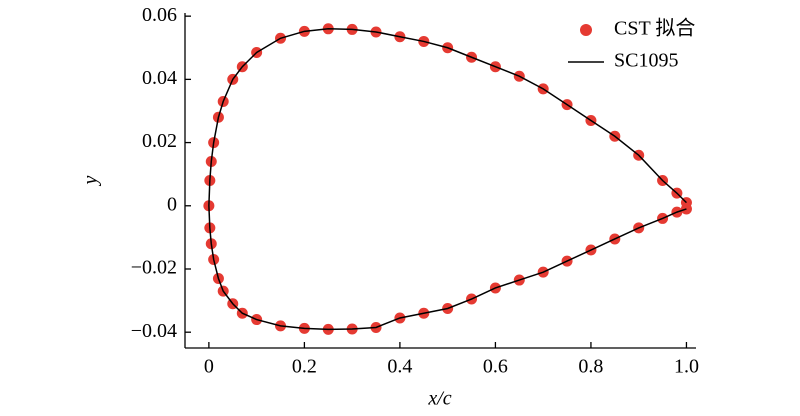 The height and width of the screenshot is (416, 800). What do you see at coordinates (686, 367) in the screenshot?
I see `x-tick-label: 1.0` at bounding box center [686, 367].